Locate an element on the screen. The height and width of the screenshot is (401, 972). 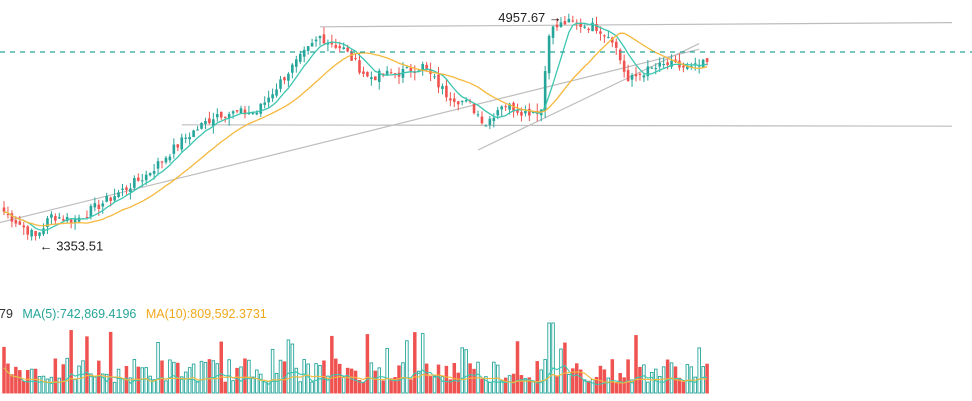
high-price-label: 4957.67 → is located at coordinates (530, 17).